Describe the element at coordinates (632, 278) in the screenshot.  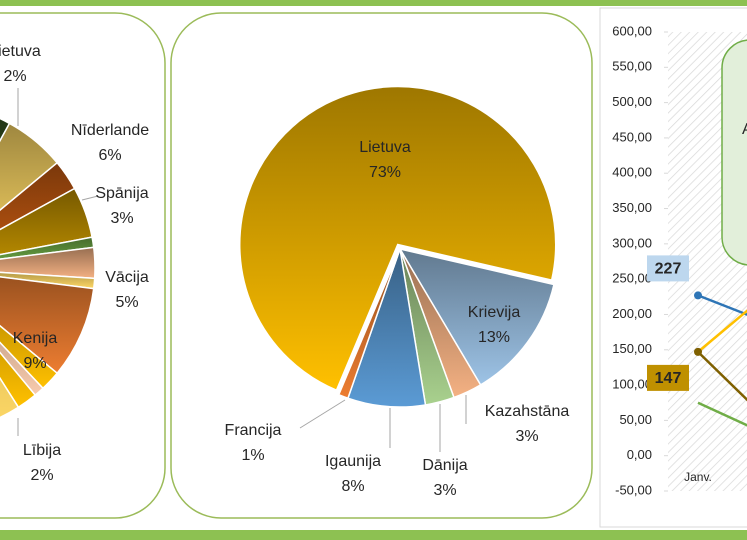
I see `y-tick-label: 250,00` at that location.